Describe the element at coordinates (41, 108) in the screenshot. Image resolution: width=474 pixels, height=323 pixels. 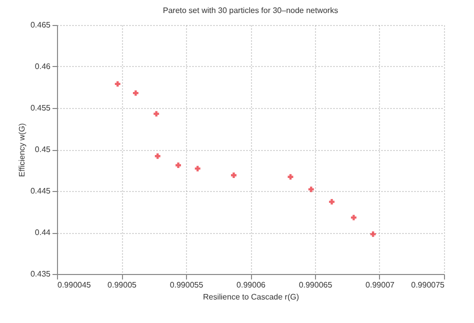
I see `y-tick-label: 0.455` at that location.